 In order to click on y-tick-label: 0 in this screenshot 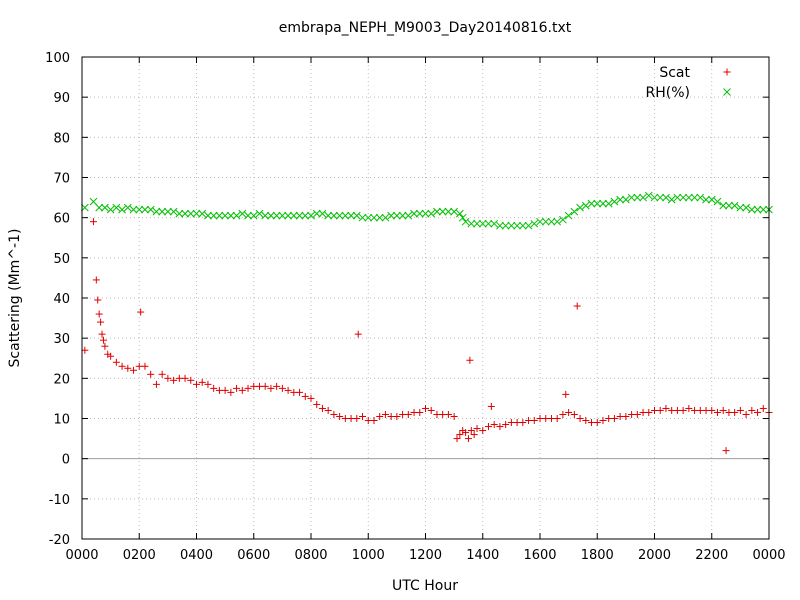, I will do `click(66, 460)`.